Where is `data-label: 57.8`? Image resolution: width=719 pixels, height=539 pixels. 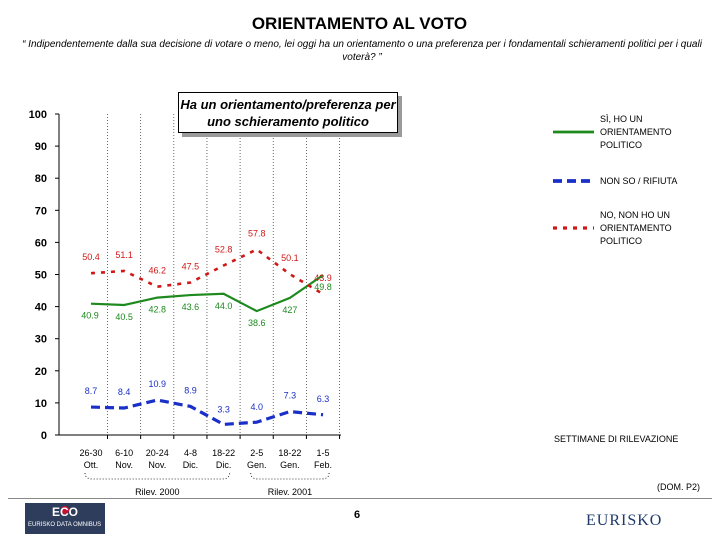 data-label: 57.8 is located at coordinates (257, 233).